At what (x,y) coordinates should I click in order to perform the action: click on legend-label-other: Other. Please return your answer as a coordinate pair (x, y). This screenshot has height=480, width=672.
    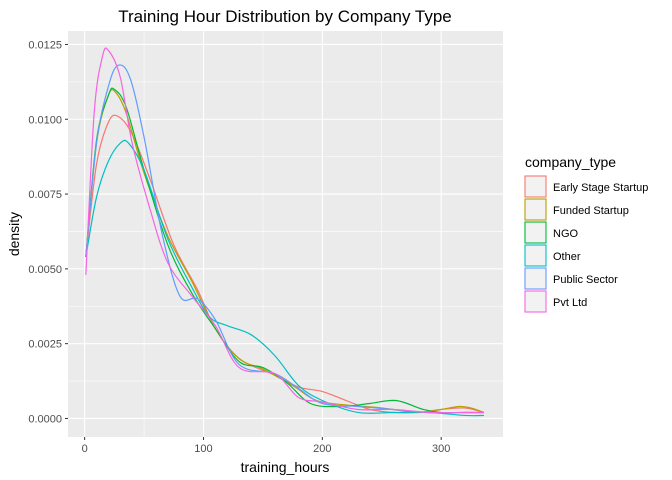
    Looking at the image, I should click on (567, 257).